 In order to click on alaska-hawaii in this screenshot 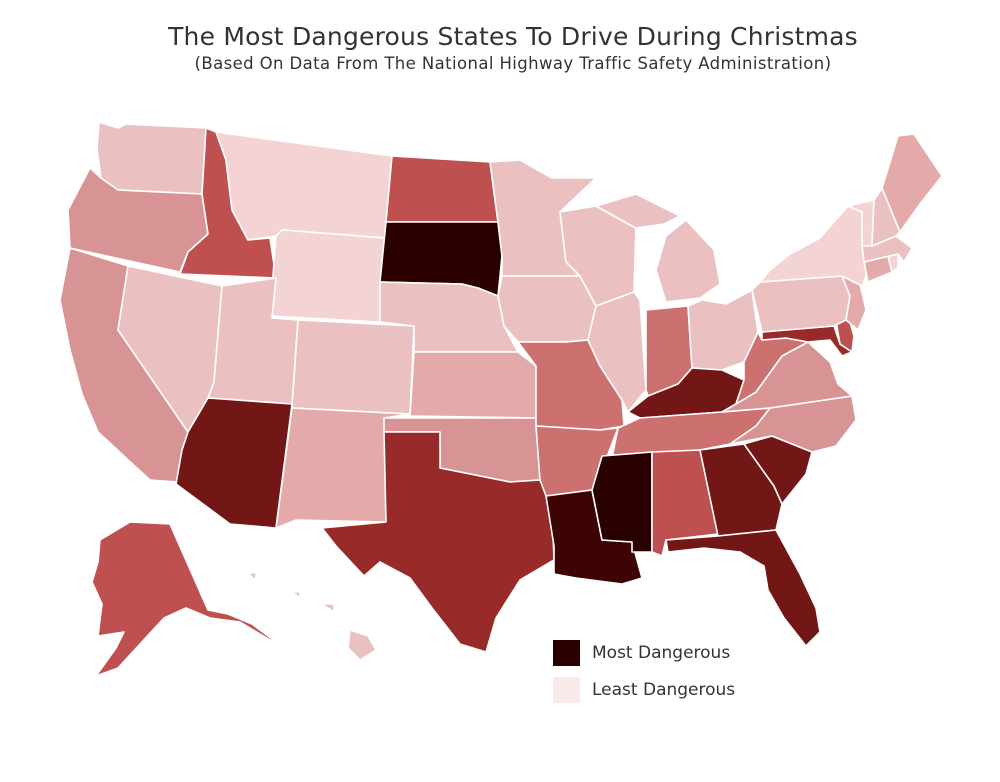, I will do `click(234, 599)`.